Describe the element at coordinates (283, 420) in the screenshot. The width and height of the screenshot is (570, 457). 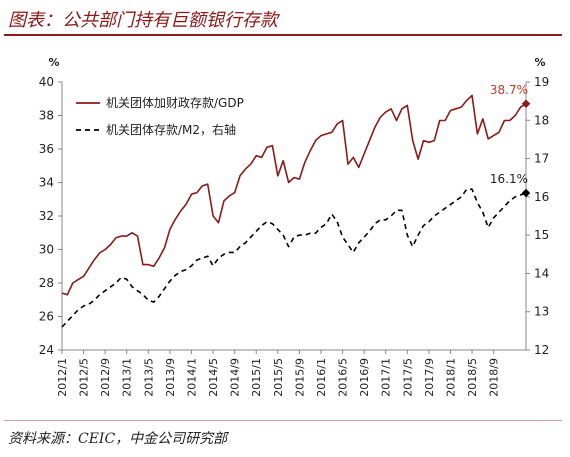
I see `source-rule` at that location.